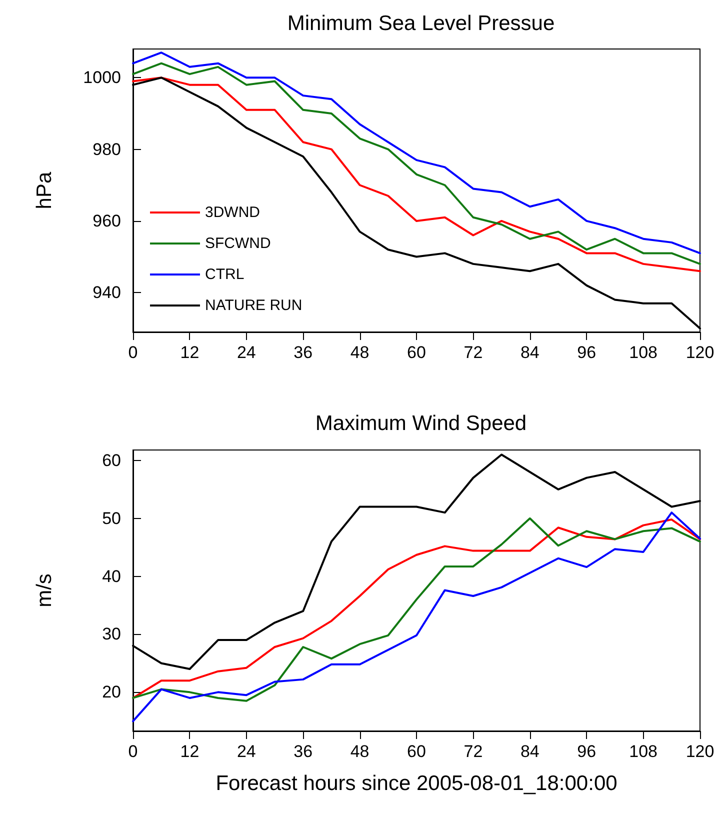 The height and width of the screenshot is (817, 721). What do you see at coordinates (253, 305) in the screenshot?
I see `legend-label: NATURE RUN` at bounding box center [253, 305].